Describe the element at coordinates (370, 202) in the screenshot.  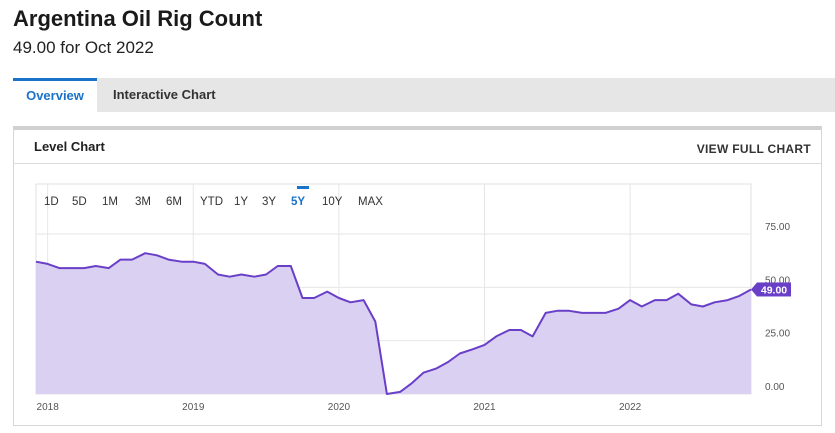
I see `range-button-max: MAX` at that location.